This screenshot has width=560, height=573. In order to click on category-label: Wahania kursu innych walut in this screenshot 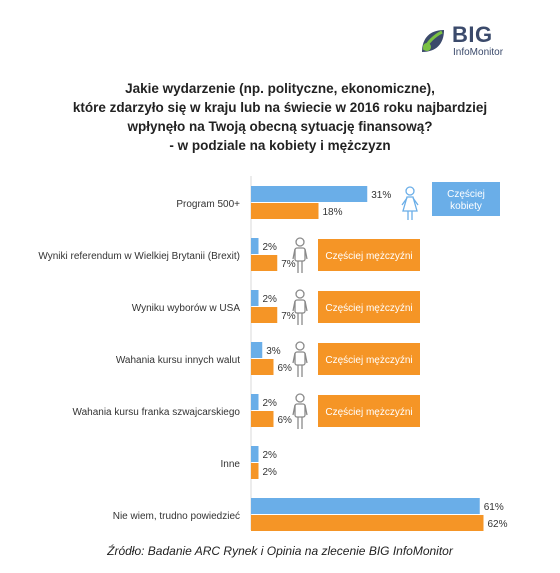, I will do `click(178, 360)`.